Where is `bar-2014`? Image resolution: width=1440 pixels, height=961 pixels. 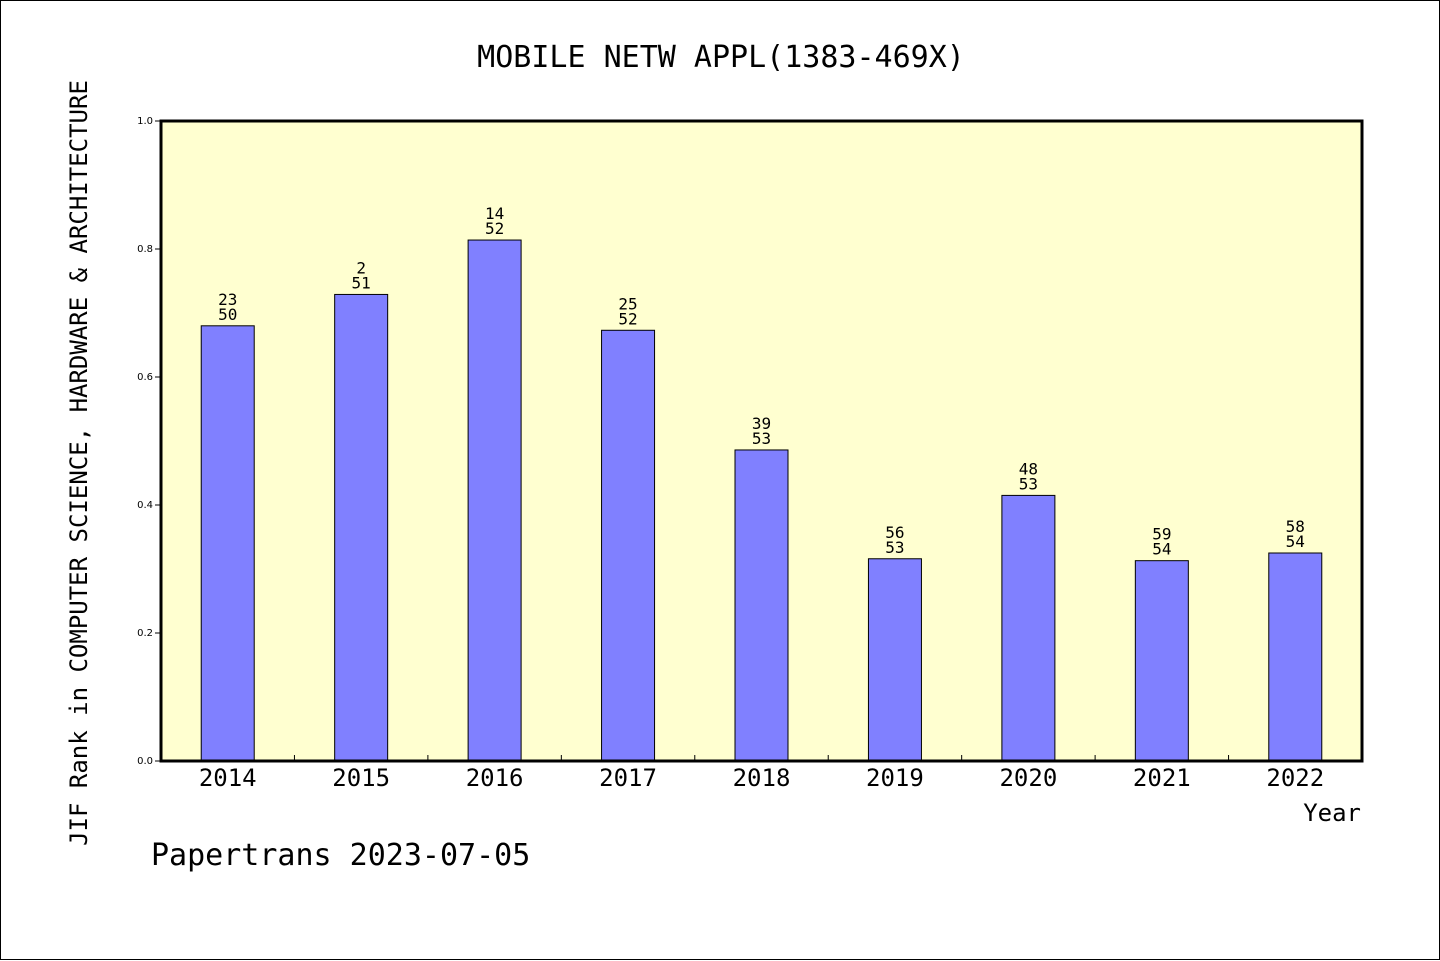
bar-2014 is located at coordinates (227, 543).